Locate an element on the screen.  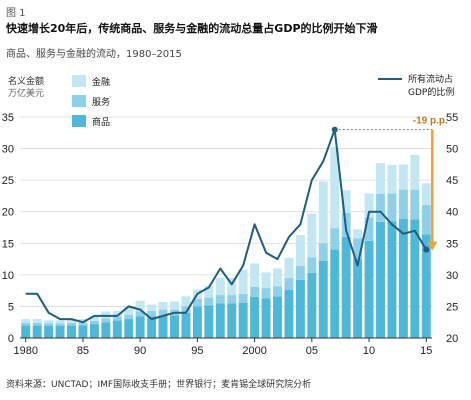
y-tick-label: 15 is located at coordinates (8, 244).